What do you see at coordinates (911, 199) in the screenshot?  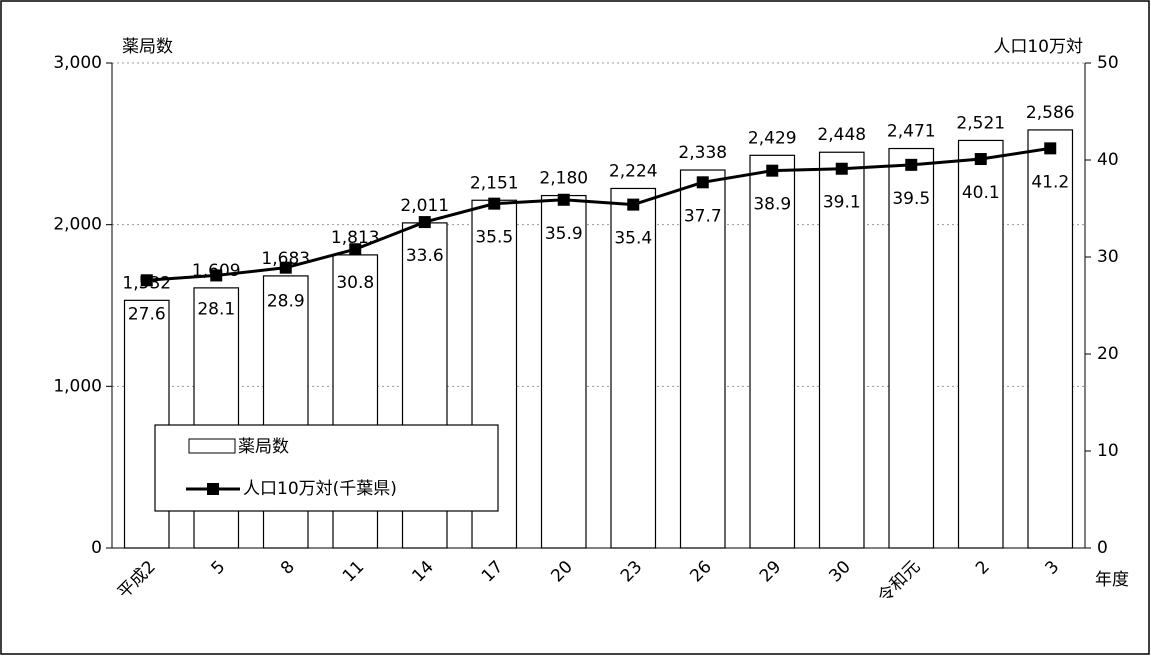 I see `line-value-label: 39.5` at bounding box center [911, 199].